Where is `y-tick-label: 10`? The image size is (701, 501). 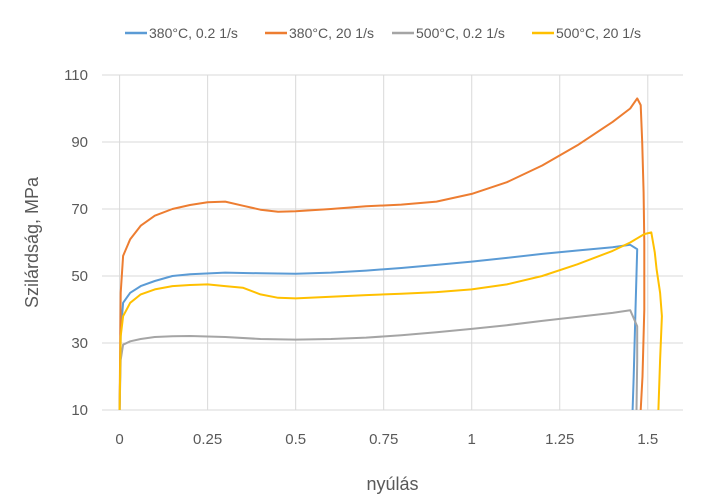 y-tick-label: 10 is located at coordinates (79, 410).